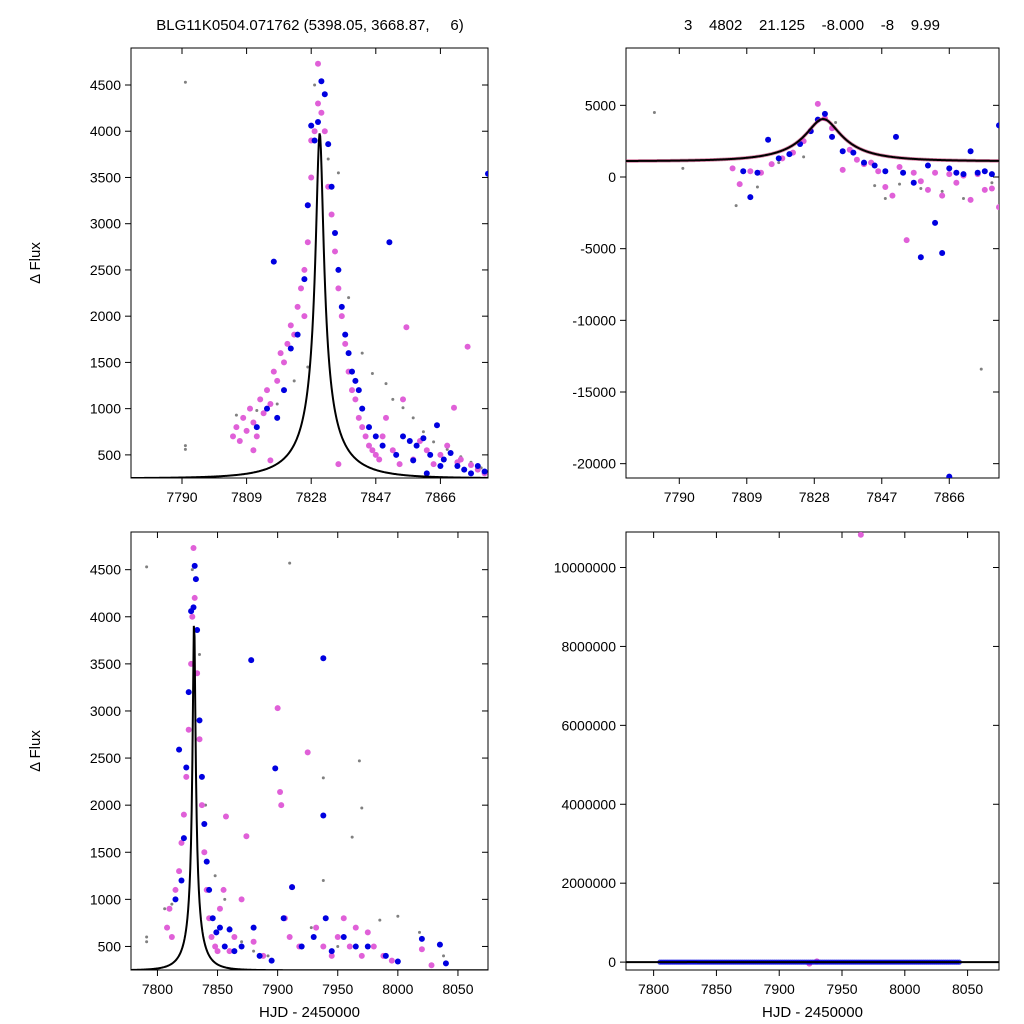  I want to click on x-tick-label: 7950, so click(841, 989).